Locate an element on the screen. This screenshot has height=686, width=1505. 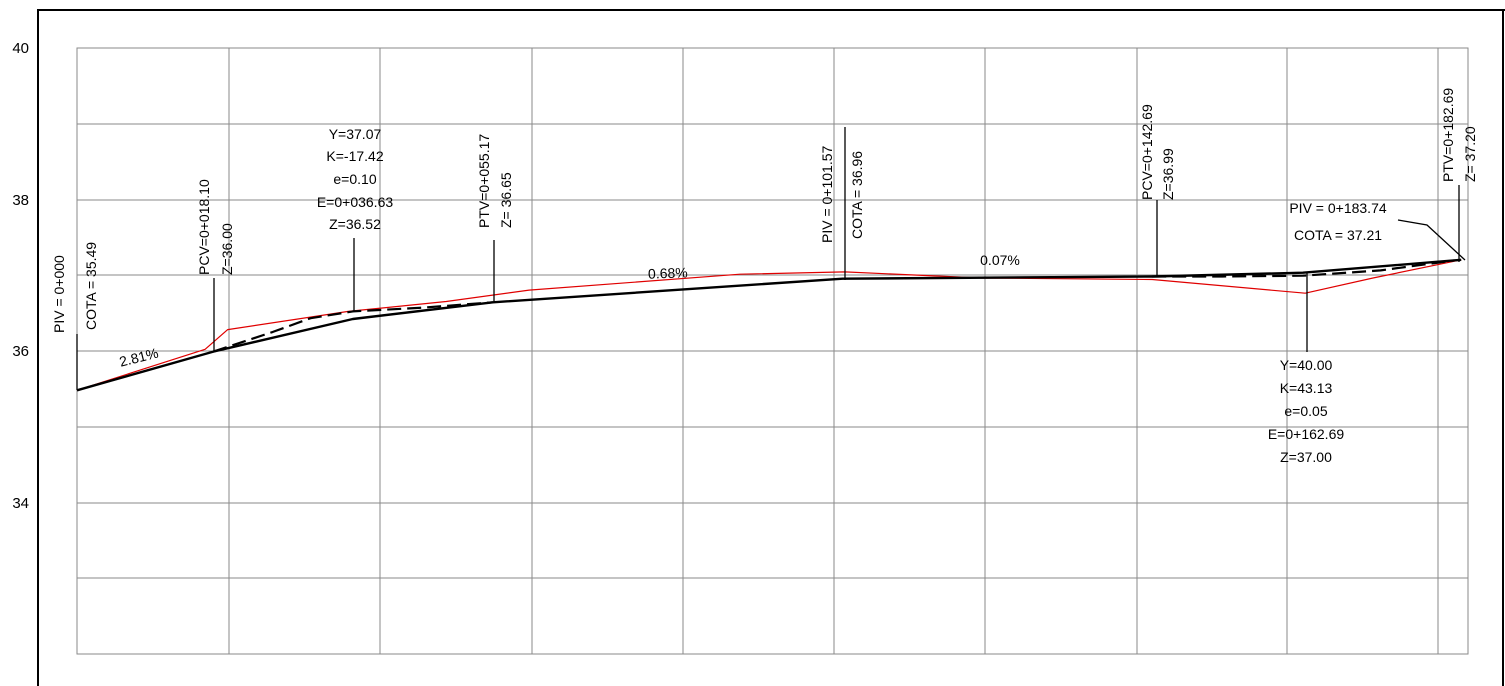
cota-end-label: COTA = 37.21 is located at coordinates (1338, 235).